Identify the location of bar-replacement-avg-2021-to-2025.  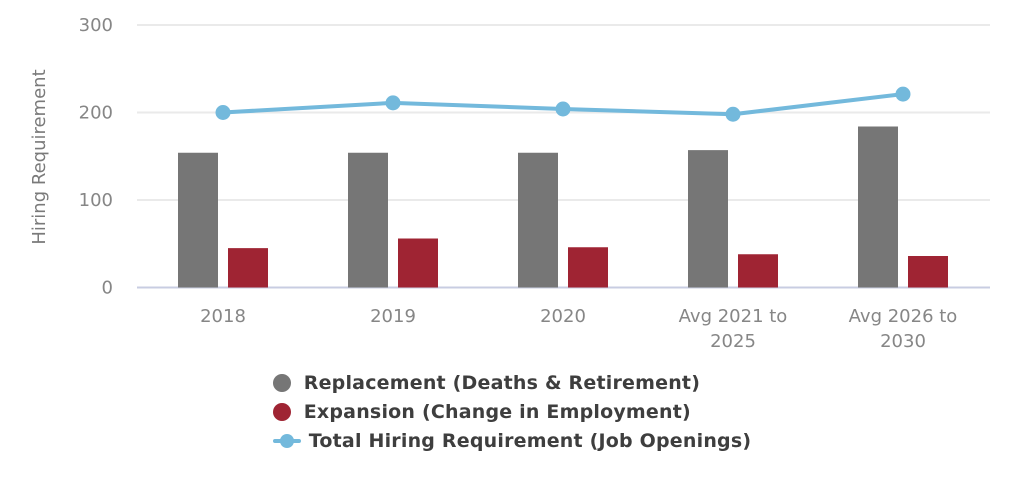
(708, 219).